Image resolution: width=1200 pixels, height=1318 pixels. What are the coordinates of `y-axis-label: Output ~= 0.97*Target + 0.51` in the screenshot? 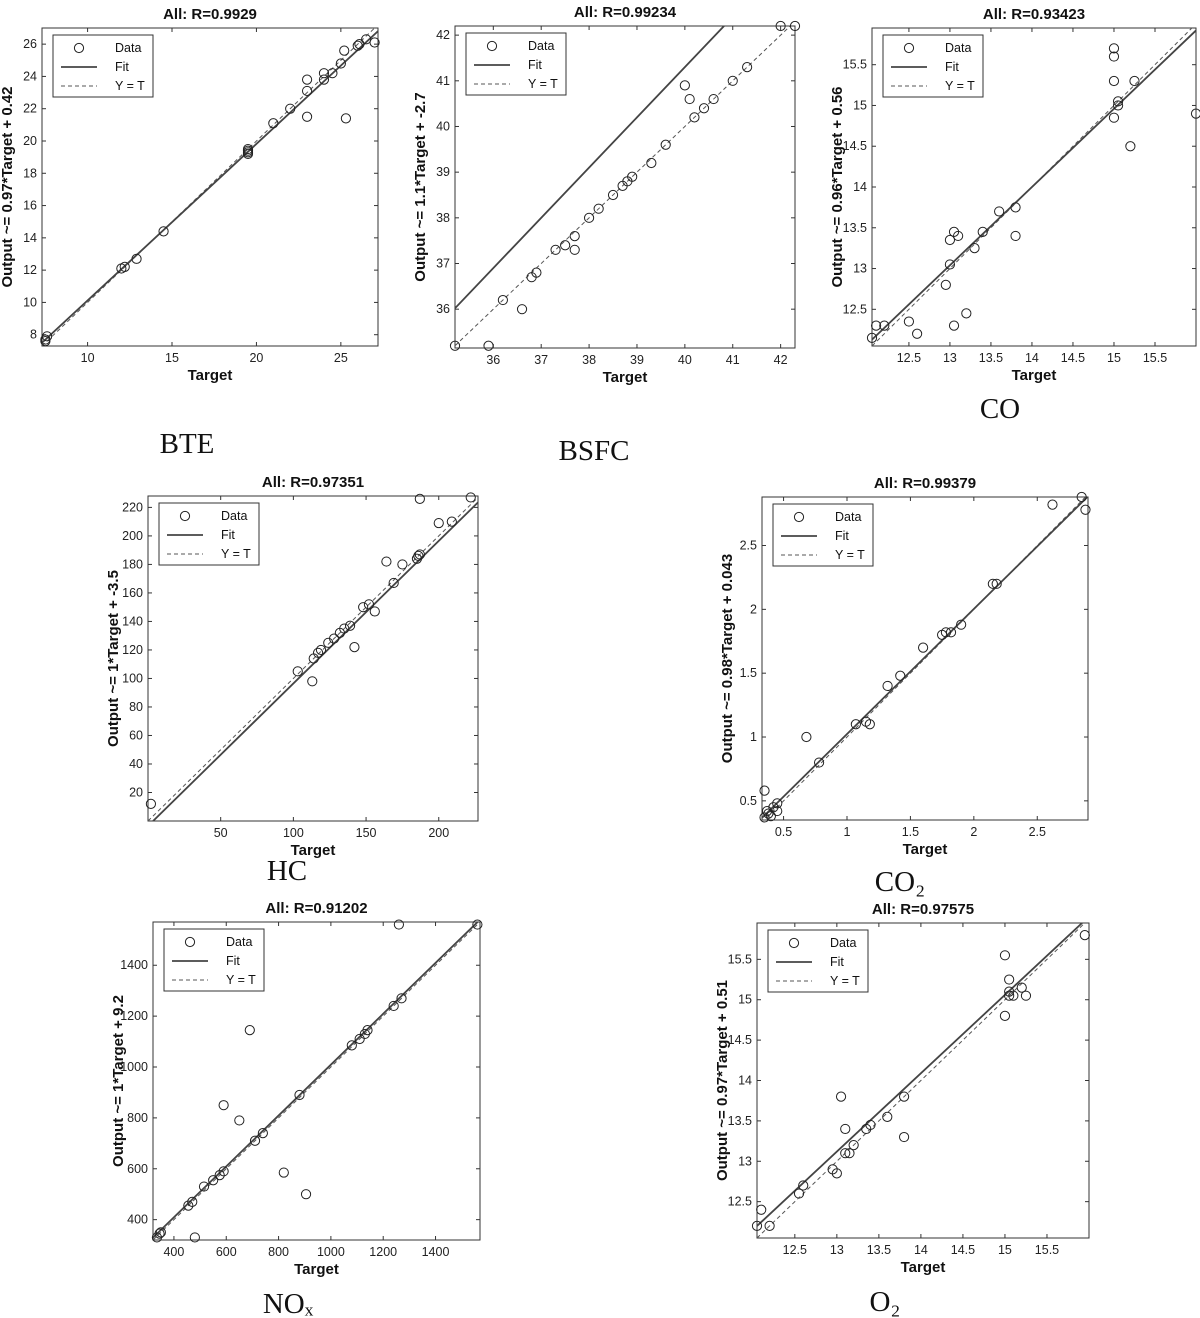 It's located at (722, 1080).